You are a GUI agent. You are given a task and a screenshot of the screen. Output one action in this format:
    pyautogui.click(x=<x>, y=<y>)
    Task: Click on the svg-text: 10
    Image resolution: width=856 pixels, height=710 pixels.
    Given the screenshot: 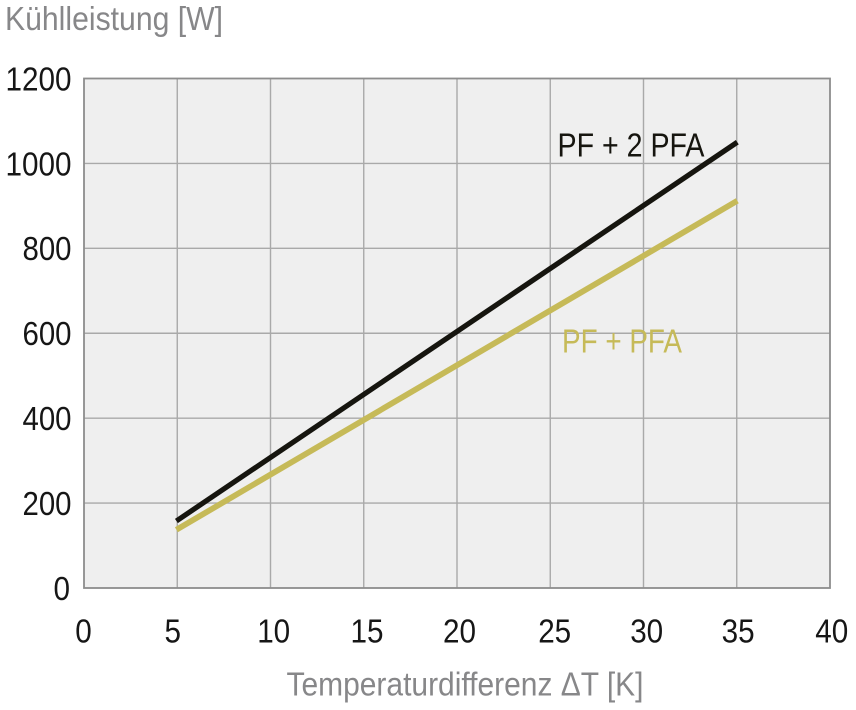 What is the action you would take?
    pyautogui.click(x=273, y=631)
    